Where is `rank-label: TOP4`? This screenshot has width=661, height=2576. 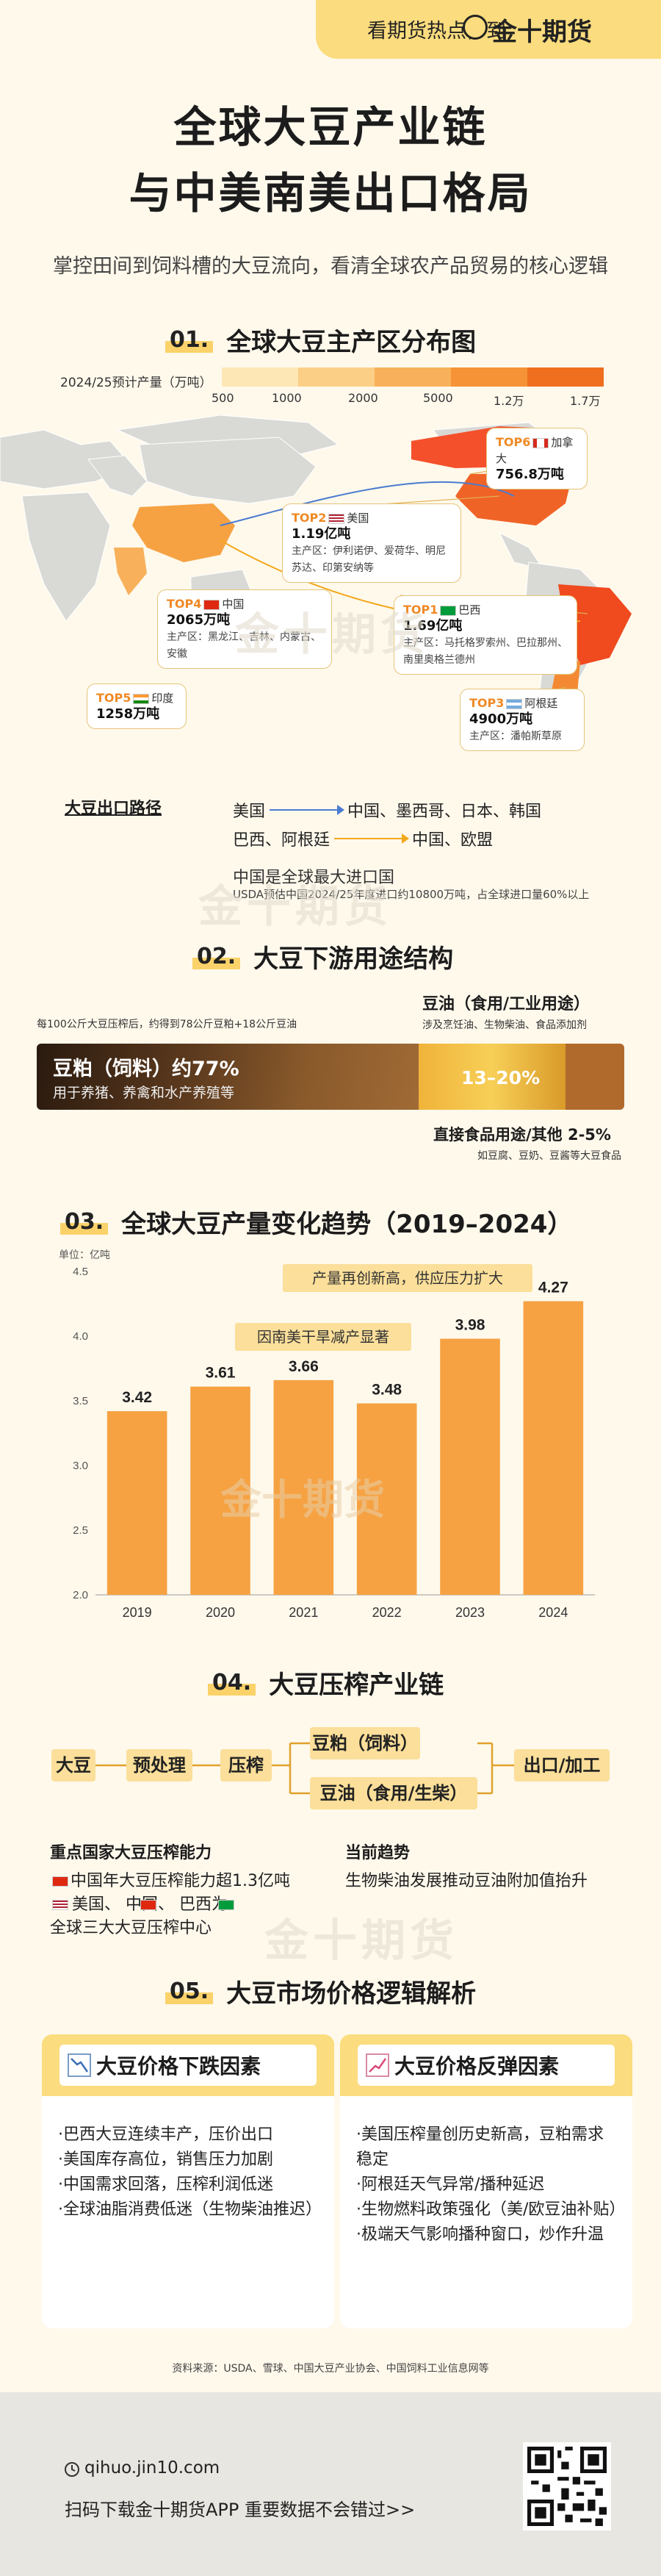
rank-label: TOP4 is located at coordinates (184, 604).